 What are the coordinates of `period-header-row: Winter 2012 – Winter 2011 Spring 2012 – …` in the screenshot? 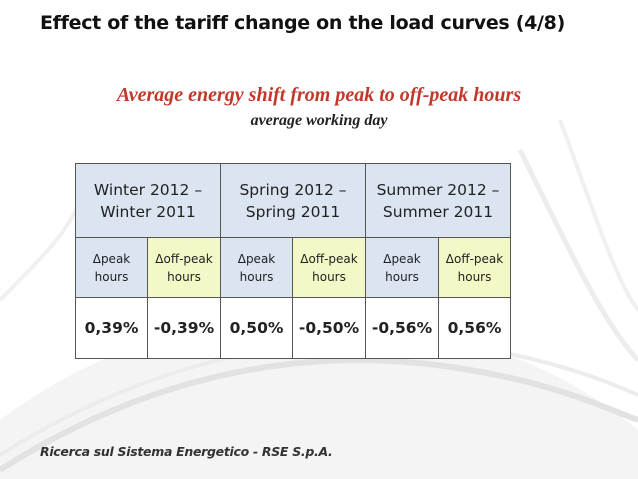 It's located at (293, 200).